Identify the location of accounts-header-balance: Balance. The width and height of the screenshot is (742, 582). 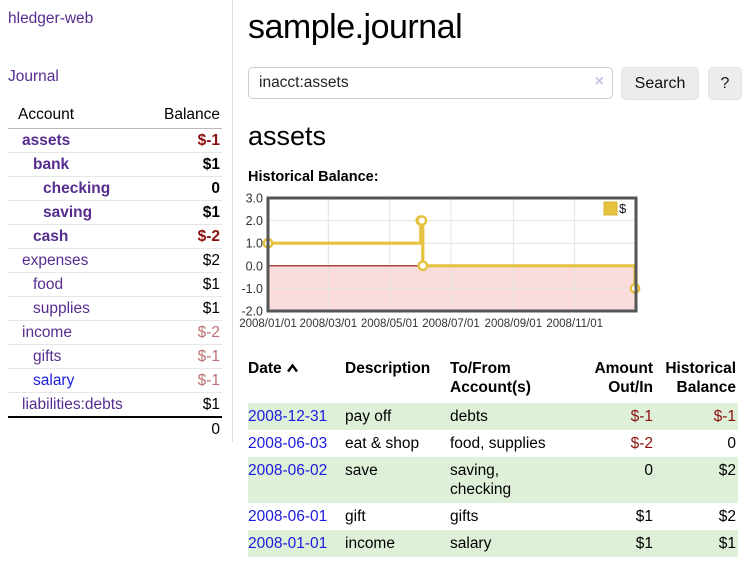
(182, 116).